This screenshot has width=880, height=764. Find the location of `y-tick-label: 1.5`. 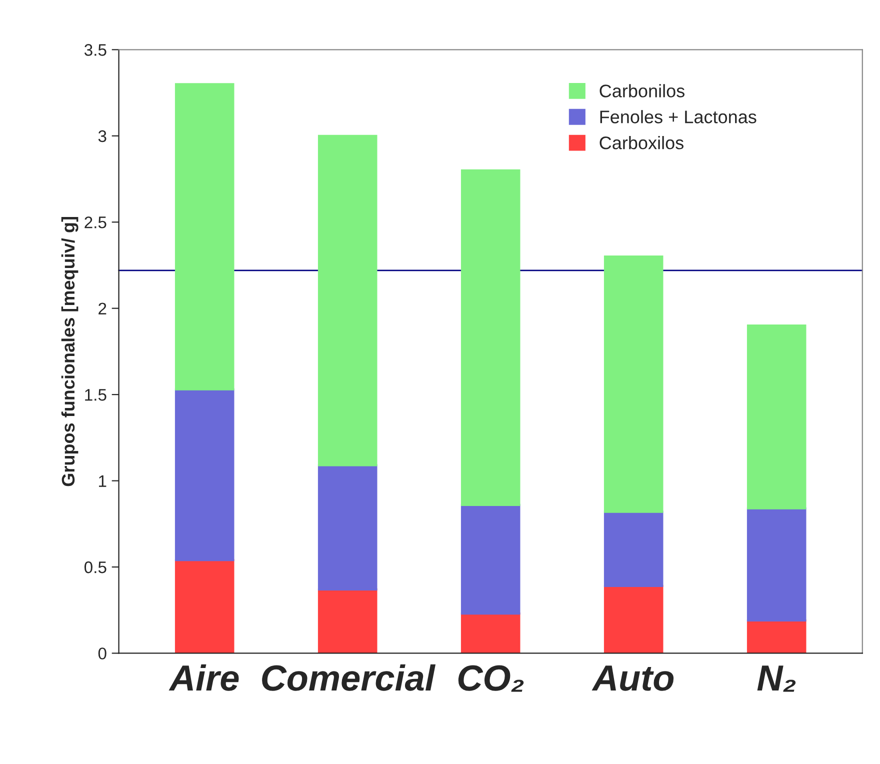

y-tick-label: 1.5 is located at coordinates (95, 395).